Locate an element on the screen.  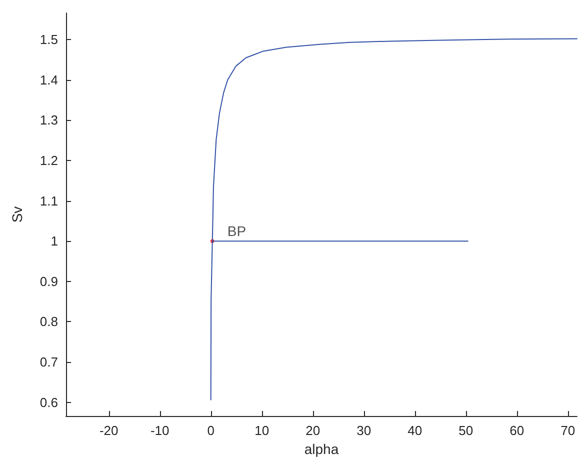
y-tick-label: 1 is located at coordinates (54, 241).